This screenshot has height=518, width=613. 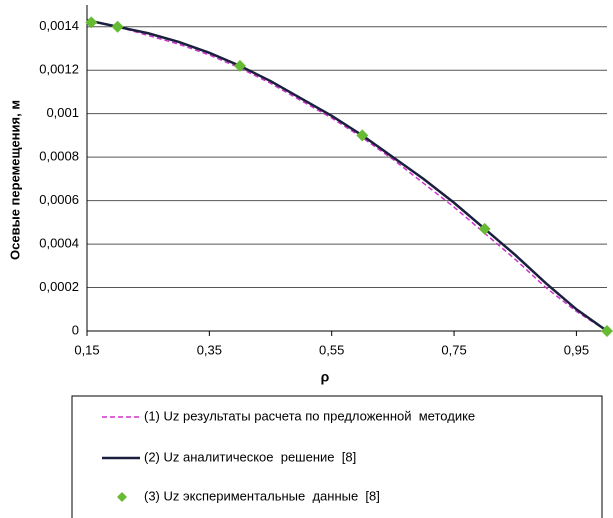 I want to click on y-tick-label: 0,0006, so click(x=59, y=199).